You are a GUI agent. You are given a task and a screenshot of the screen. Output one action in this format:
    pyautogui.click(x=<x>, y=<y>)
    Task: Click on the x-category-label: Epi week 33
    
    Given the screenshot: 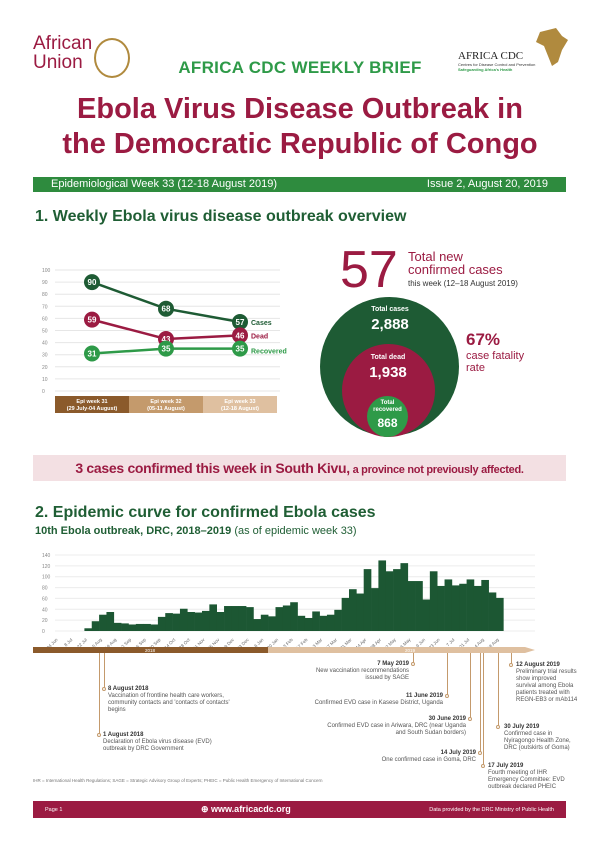 What is the action you would take?
    pyautogui.click(x=239, y=402)
    